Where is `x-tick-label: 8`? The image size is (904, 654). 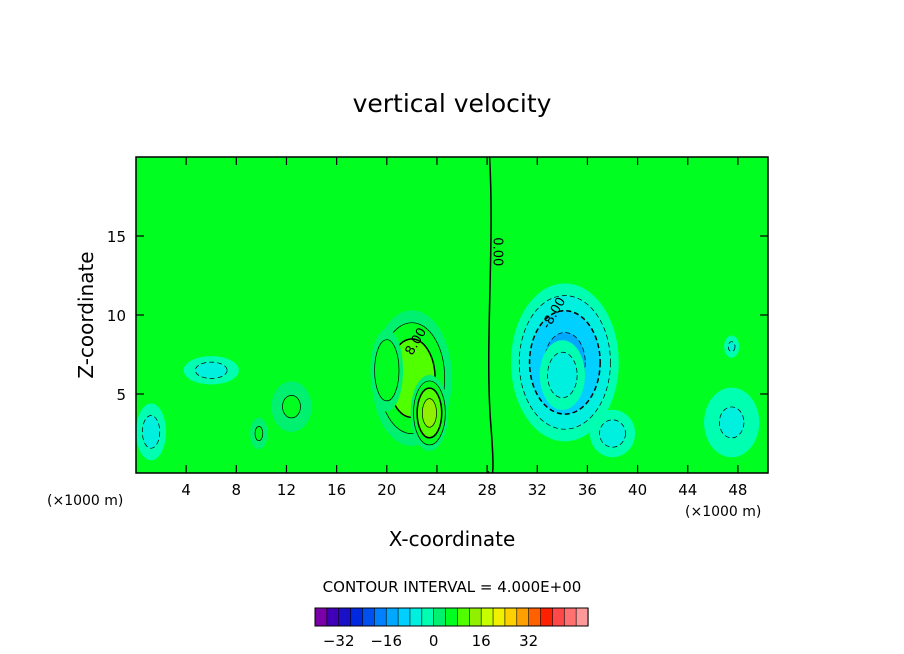
x-tick-label: 8 is located at coordinates (237, 490).